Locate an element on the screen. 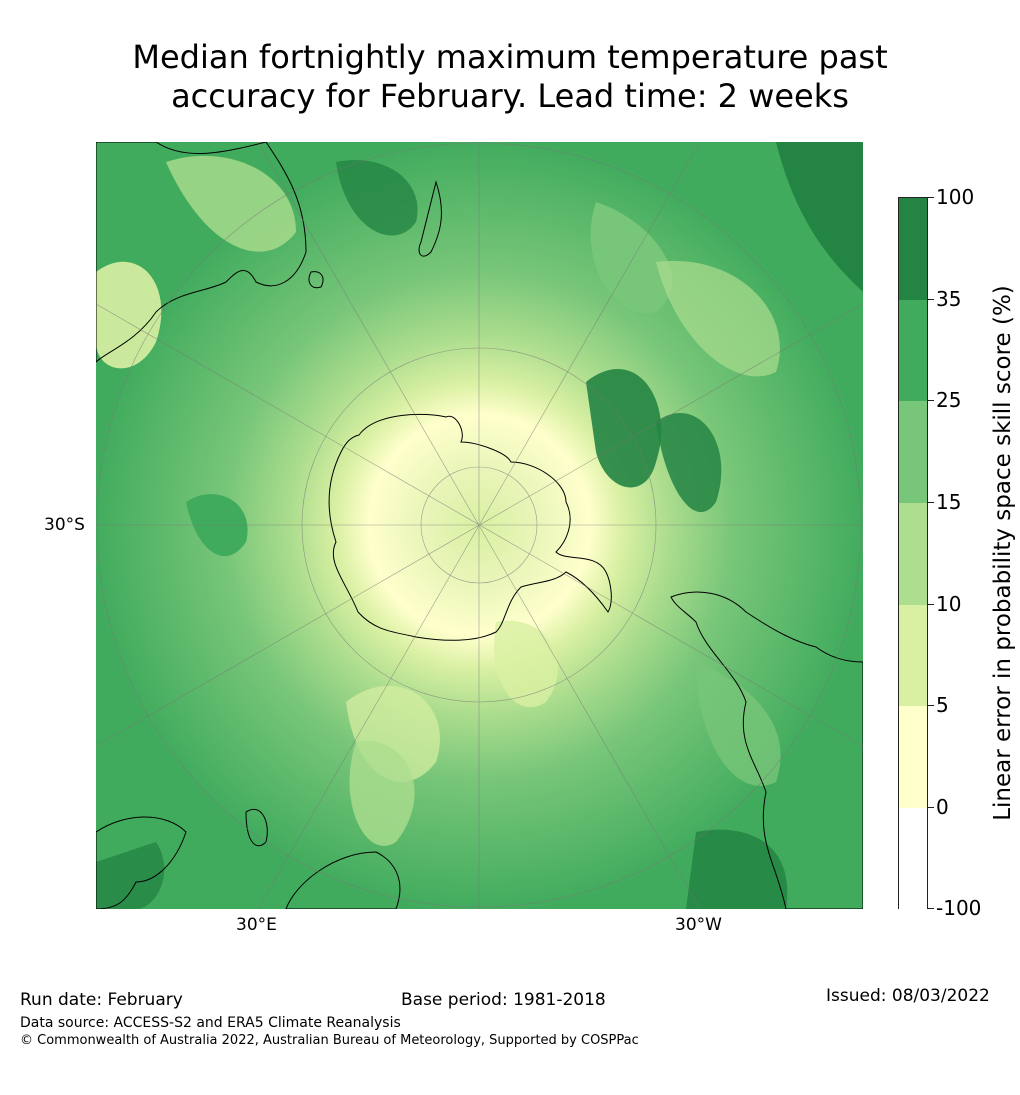 The height and width of the screenshot is (1095, 1020). lon-label-30w: 30°W is located at coordinates (698, 925).